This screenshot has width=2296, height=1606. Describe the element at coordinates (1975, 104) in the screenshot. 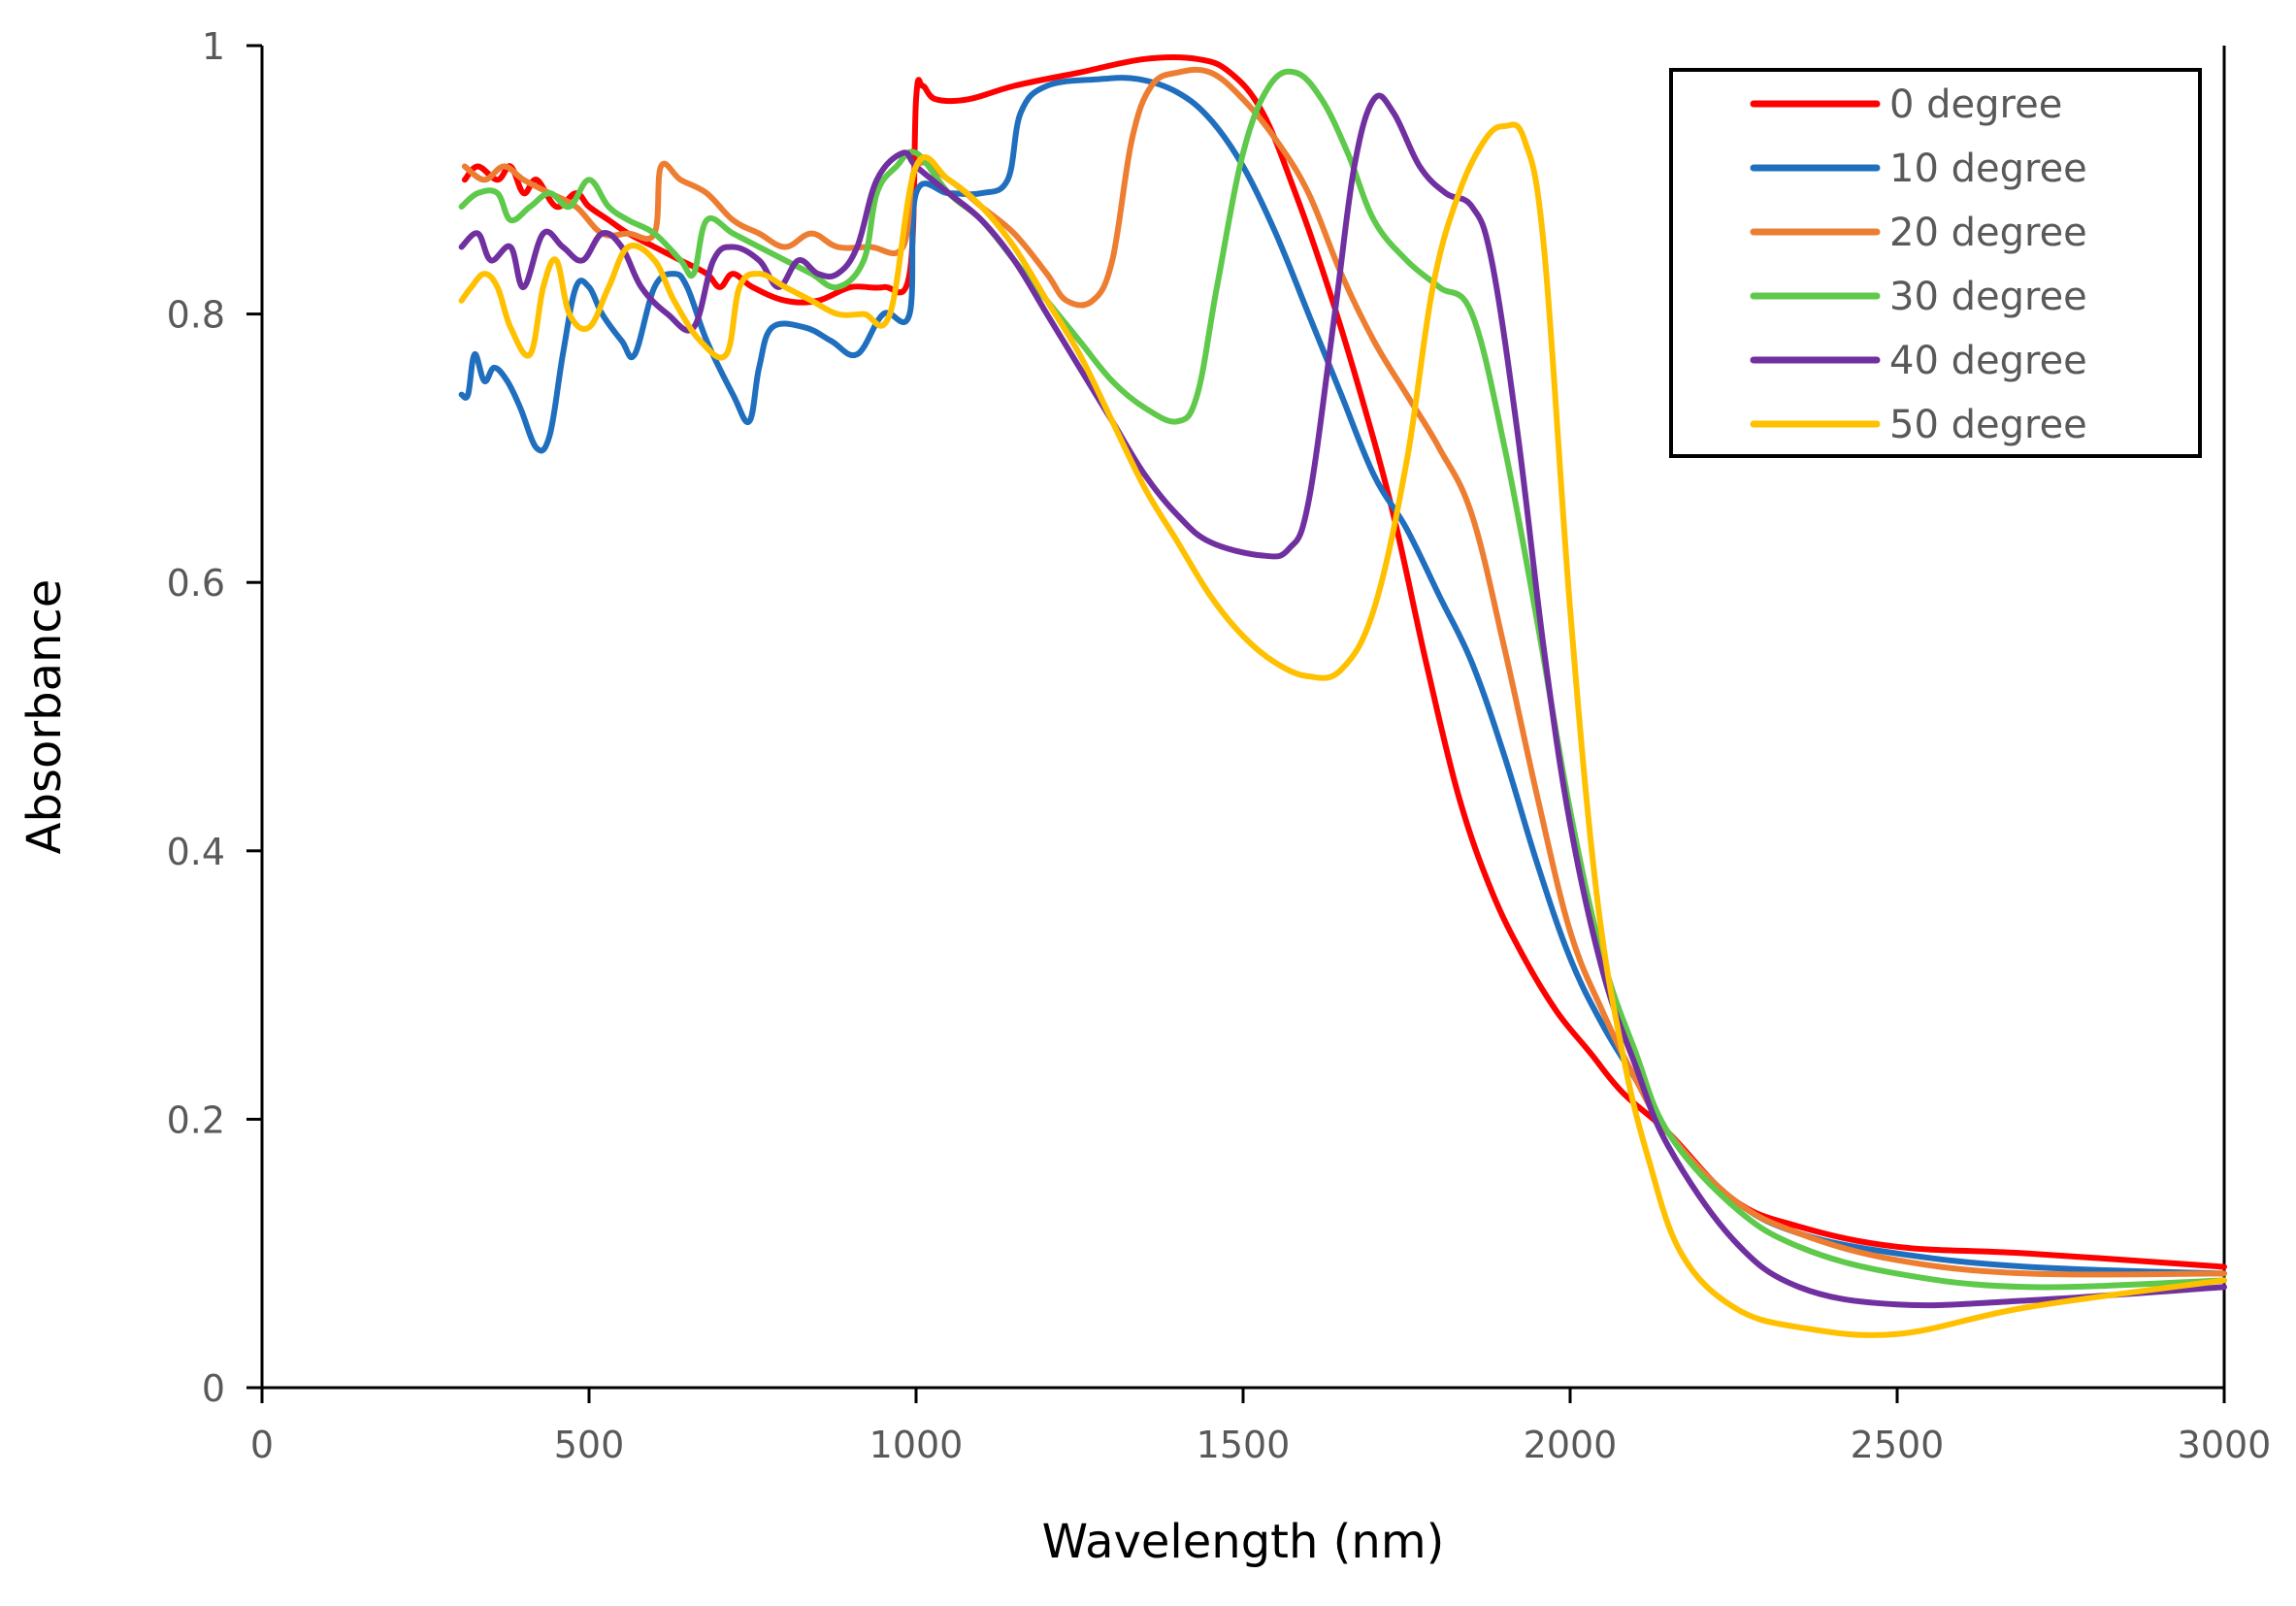

I see `legend-label-0-degree: 0 degree` at that location.